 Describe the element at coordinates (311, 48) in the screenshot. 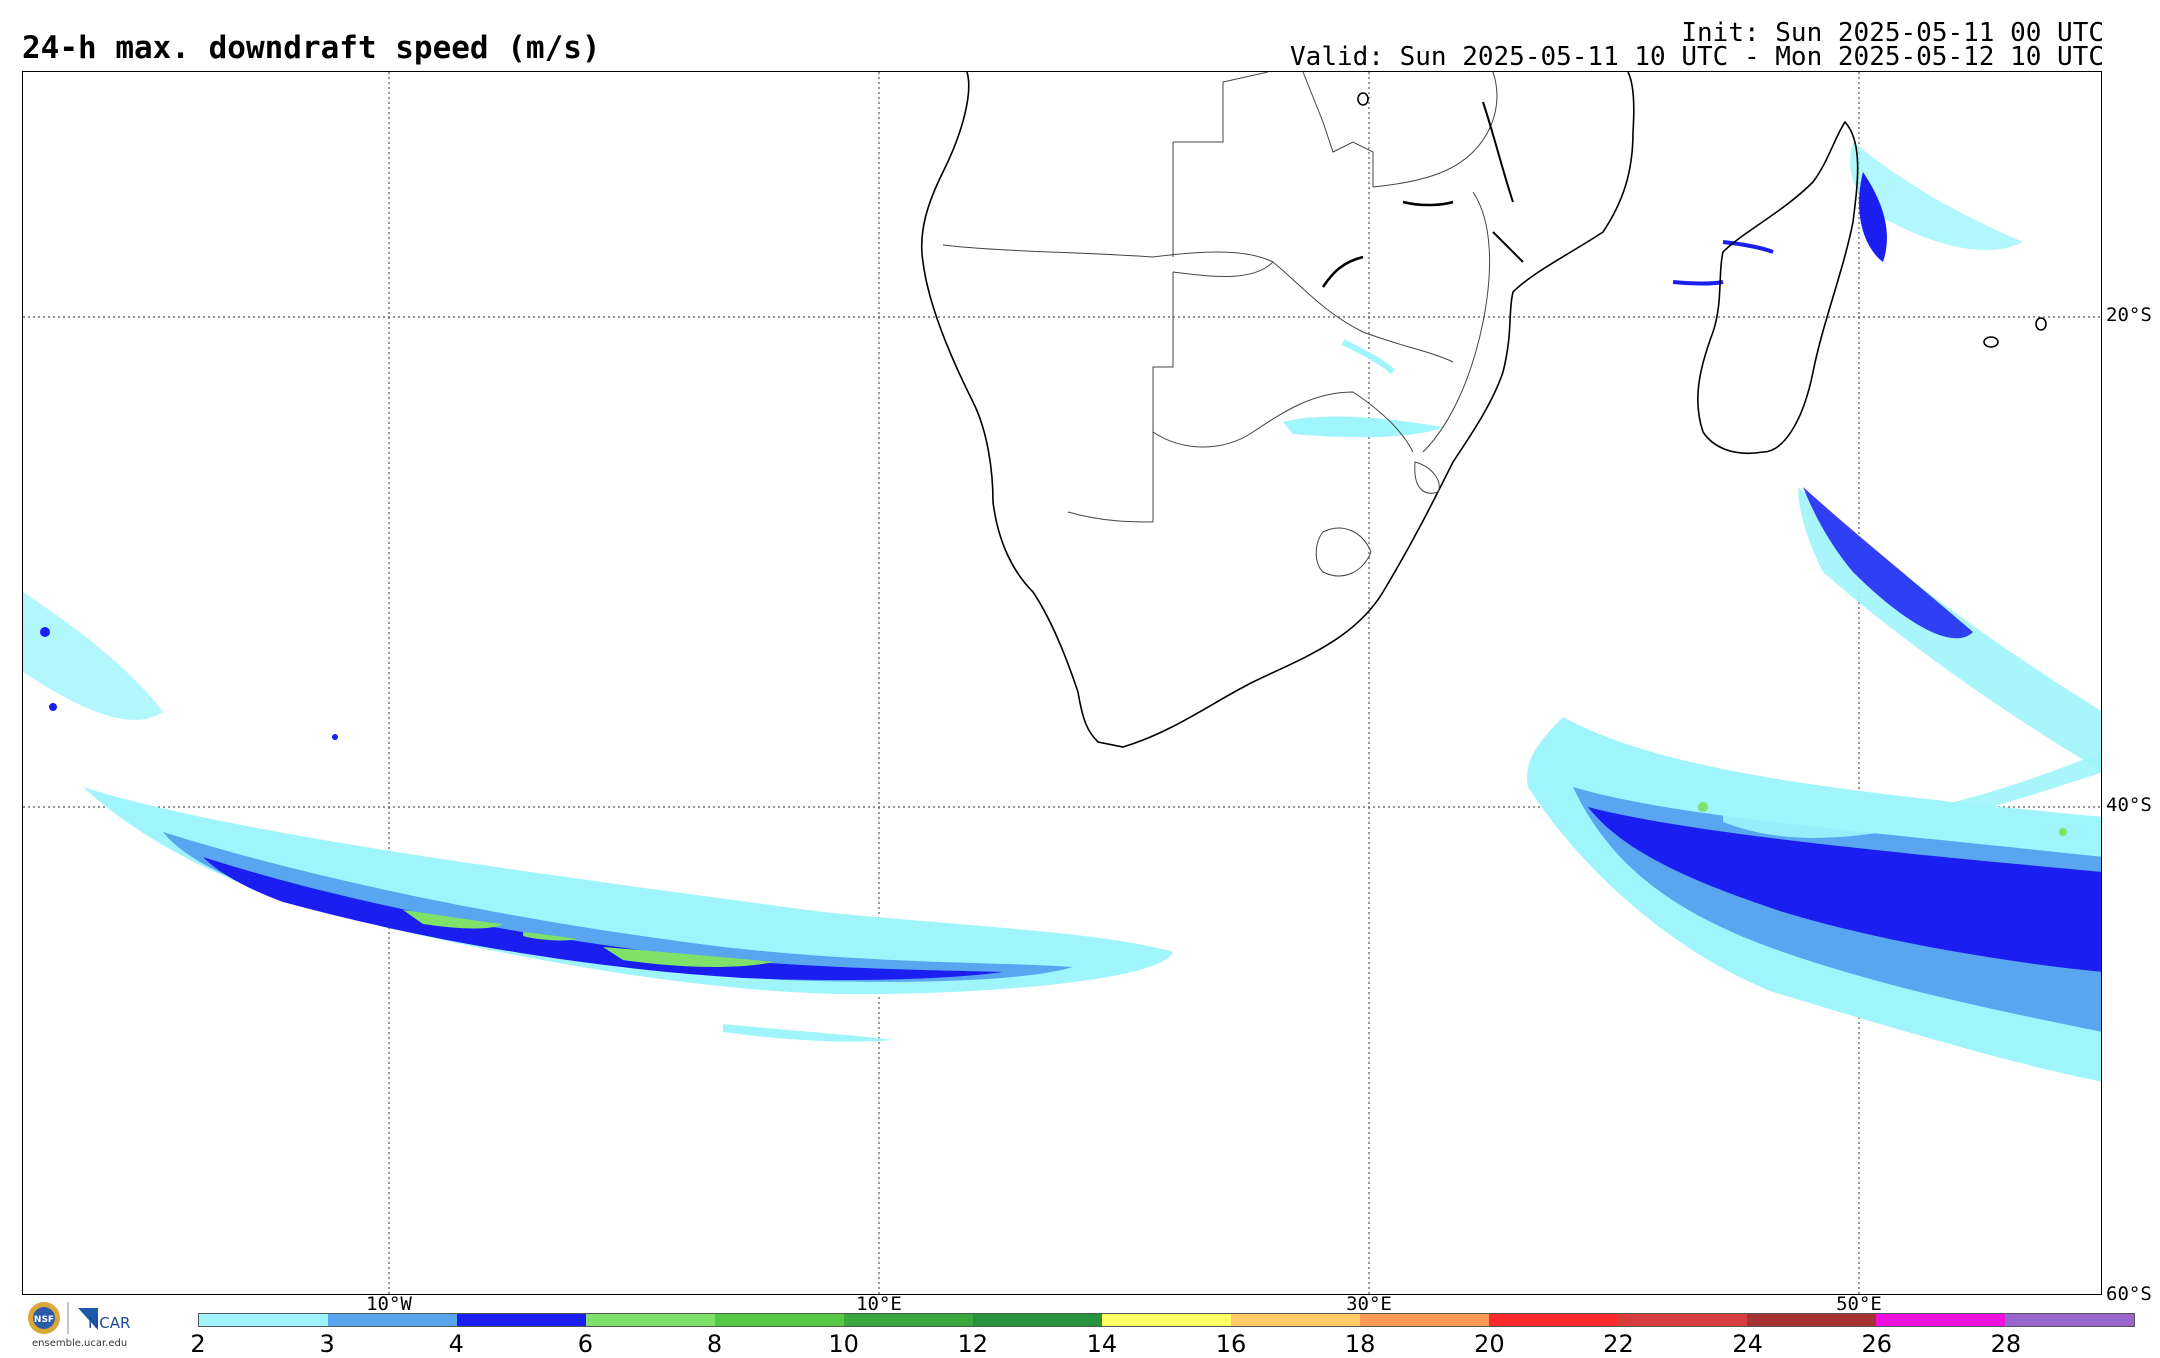

I see `map-title: 24-h max. downdraft speed (m/s)` at that location.